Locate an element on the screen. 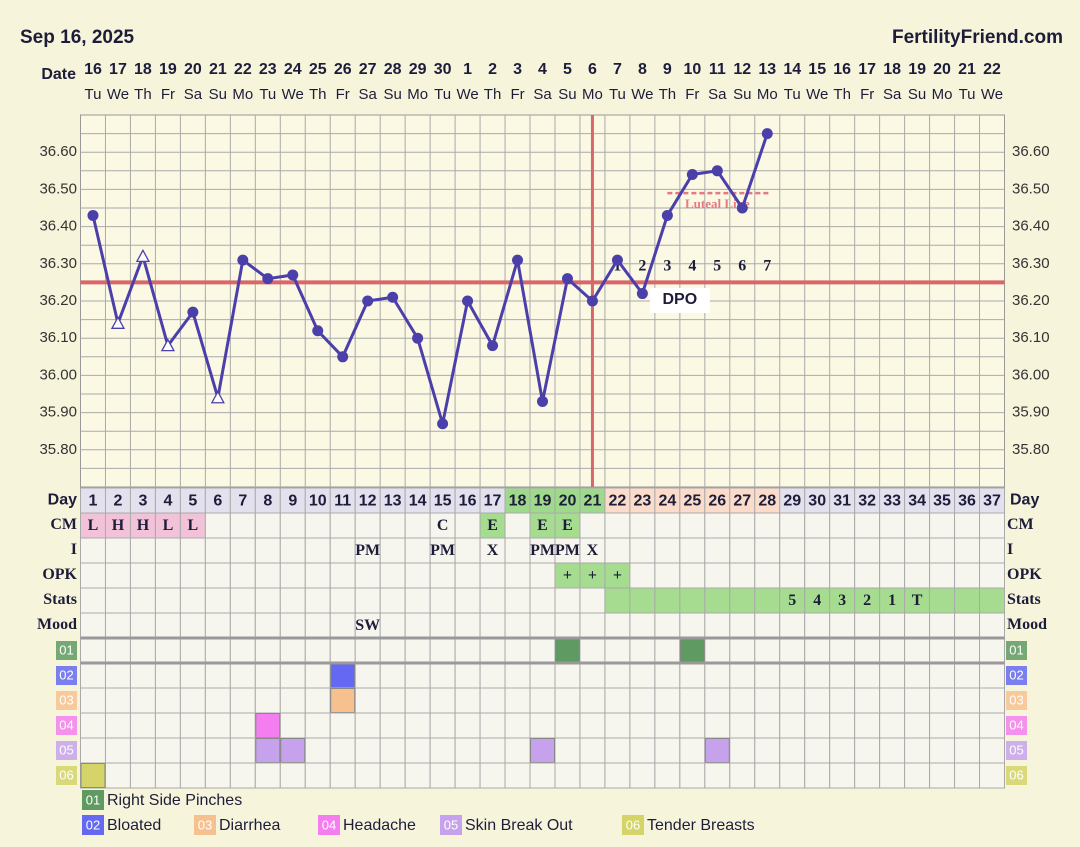  date-label: 14 is located at coordinates (792, 69).